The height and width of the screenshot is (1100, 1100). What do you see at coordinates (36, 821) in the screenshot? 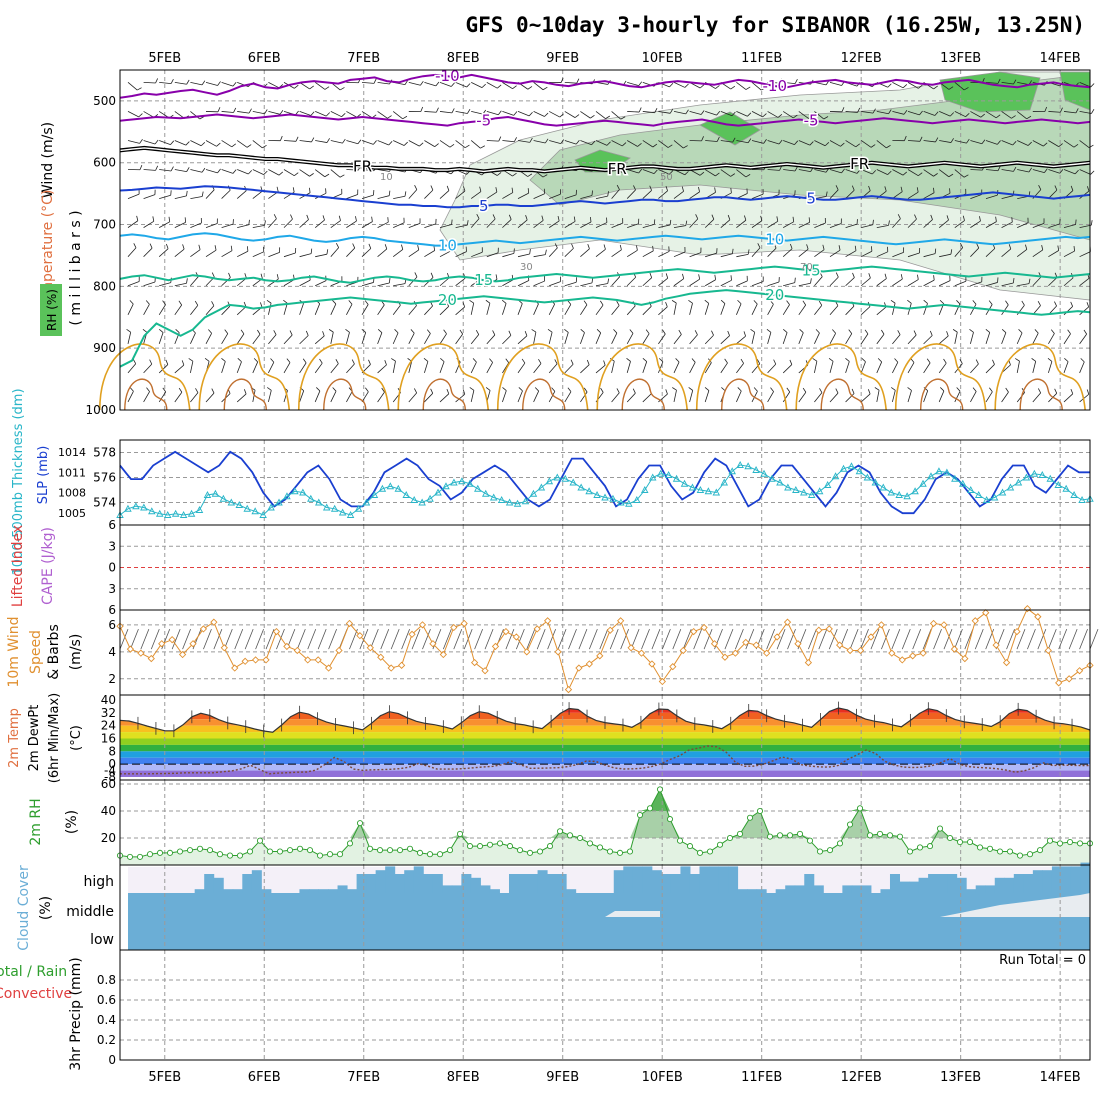
I see `rh2m-label: 2m RH` at bounding box center [36, 821].